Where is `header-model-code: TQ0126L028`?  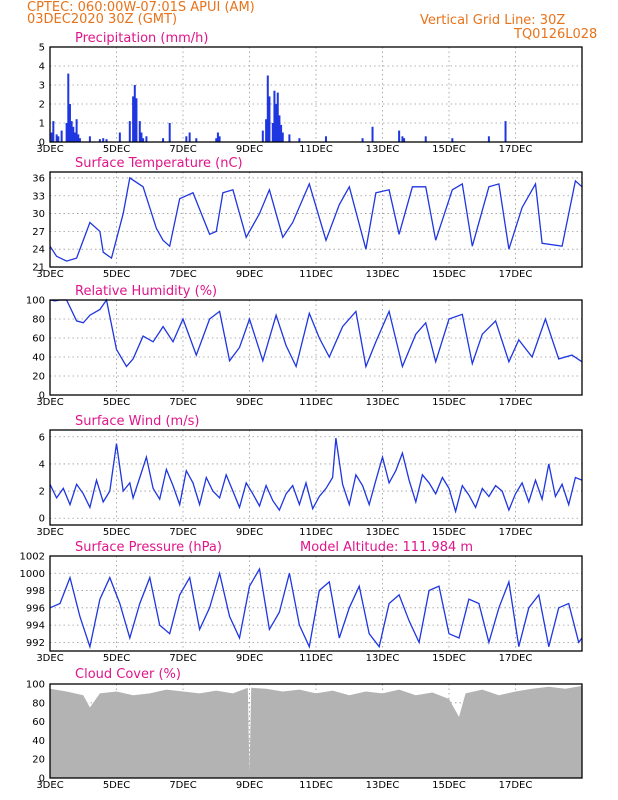
header-model-code: TQ0126L028 is located at coordinates (556, 34).